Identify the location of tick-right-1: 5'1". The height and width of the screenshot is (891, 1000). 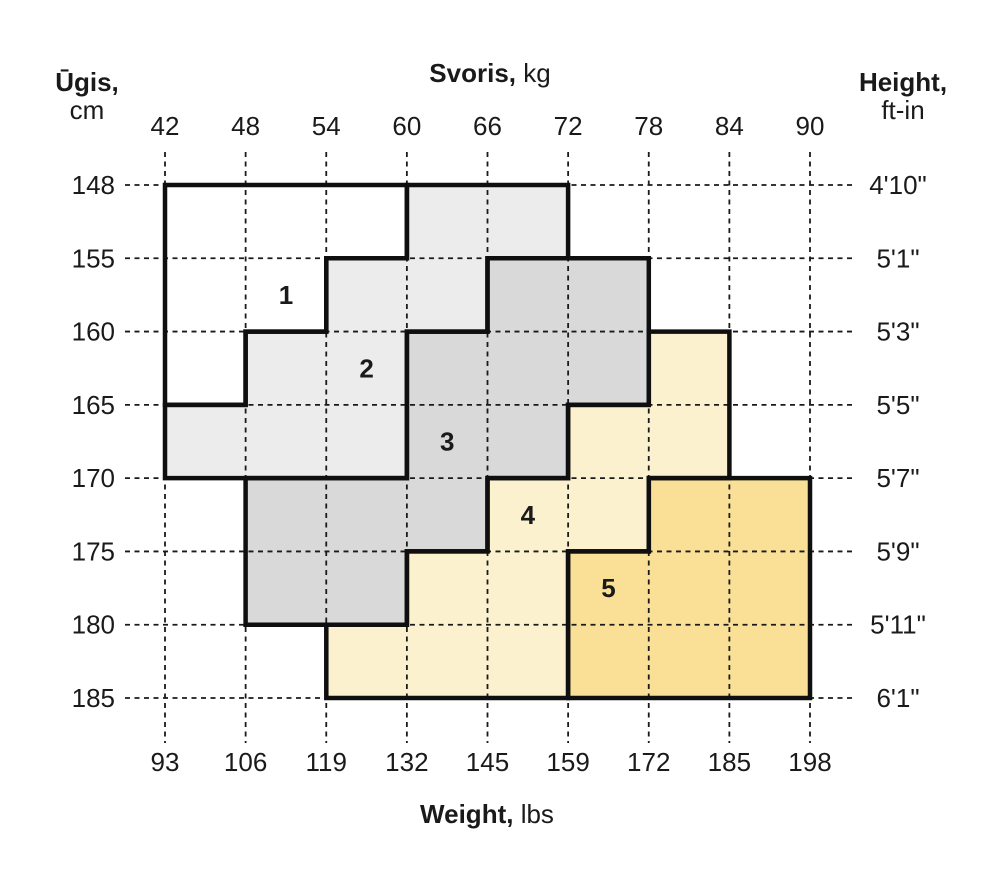
(897, 258).